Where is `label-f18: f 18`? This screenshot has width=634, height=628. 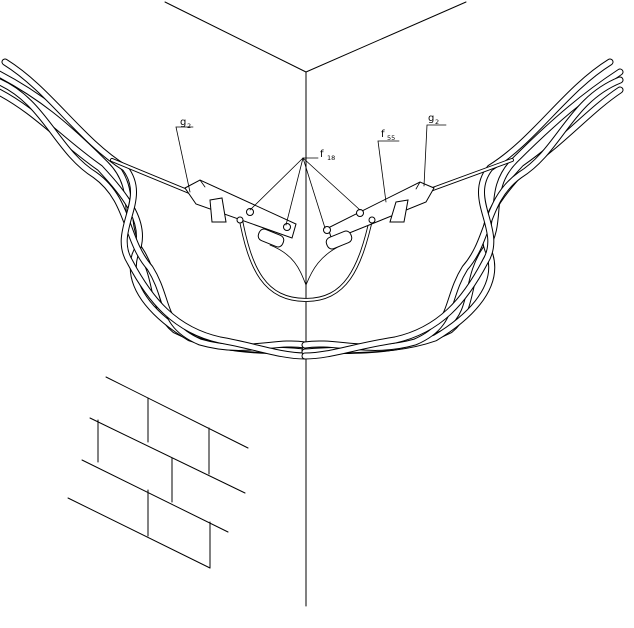
label-f18: f 18 is located at coordinates (327, 155).